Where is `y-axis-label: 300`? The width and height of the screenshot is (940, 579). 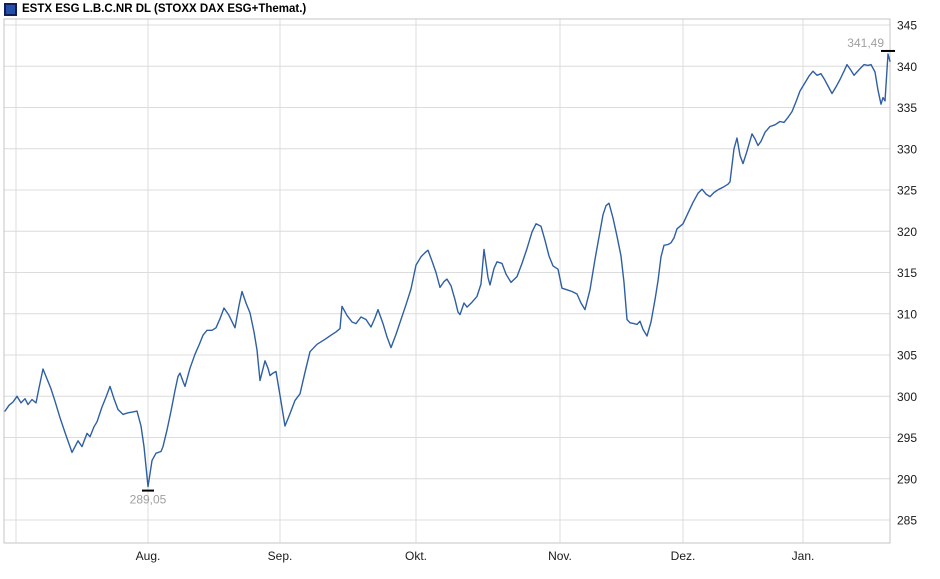
y-axis-label: 300 is located at coordinates (907, 397).